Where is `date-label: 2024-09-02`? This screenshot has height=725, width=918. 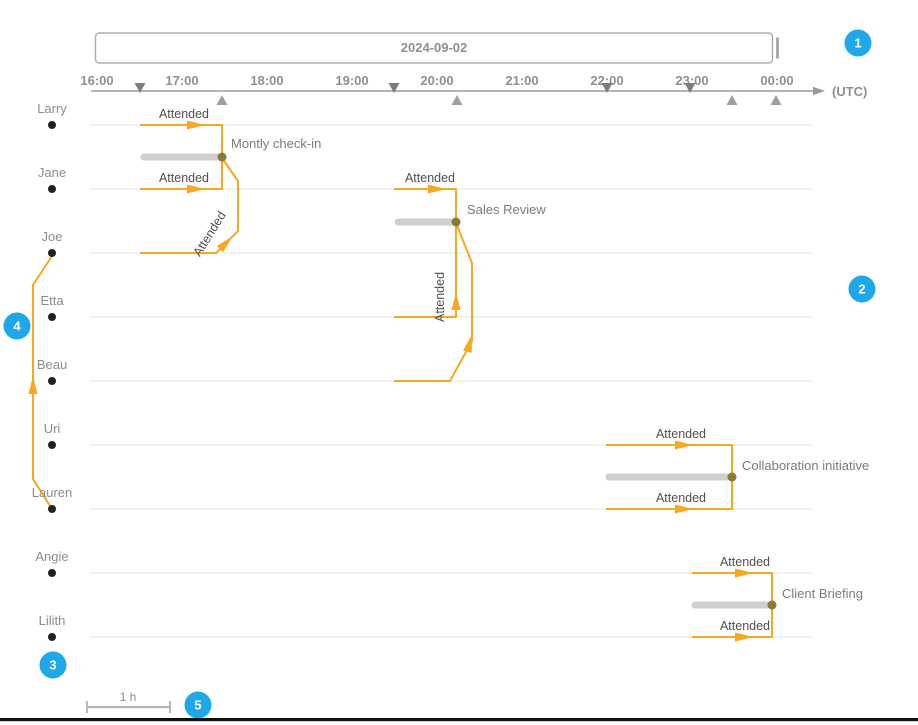
date-label: 2024-09-02 is located at coordinates (434, 47).